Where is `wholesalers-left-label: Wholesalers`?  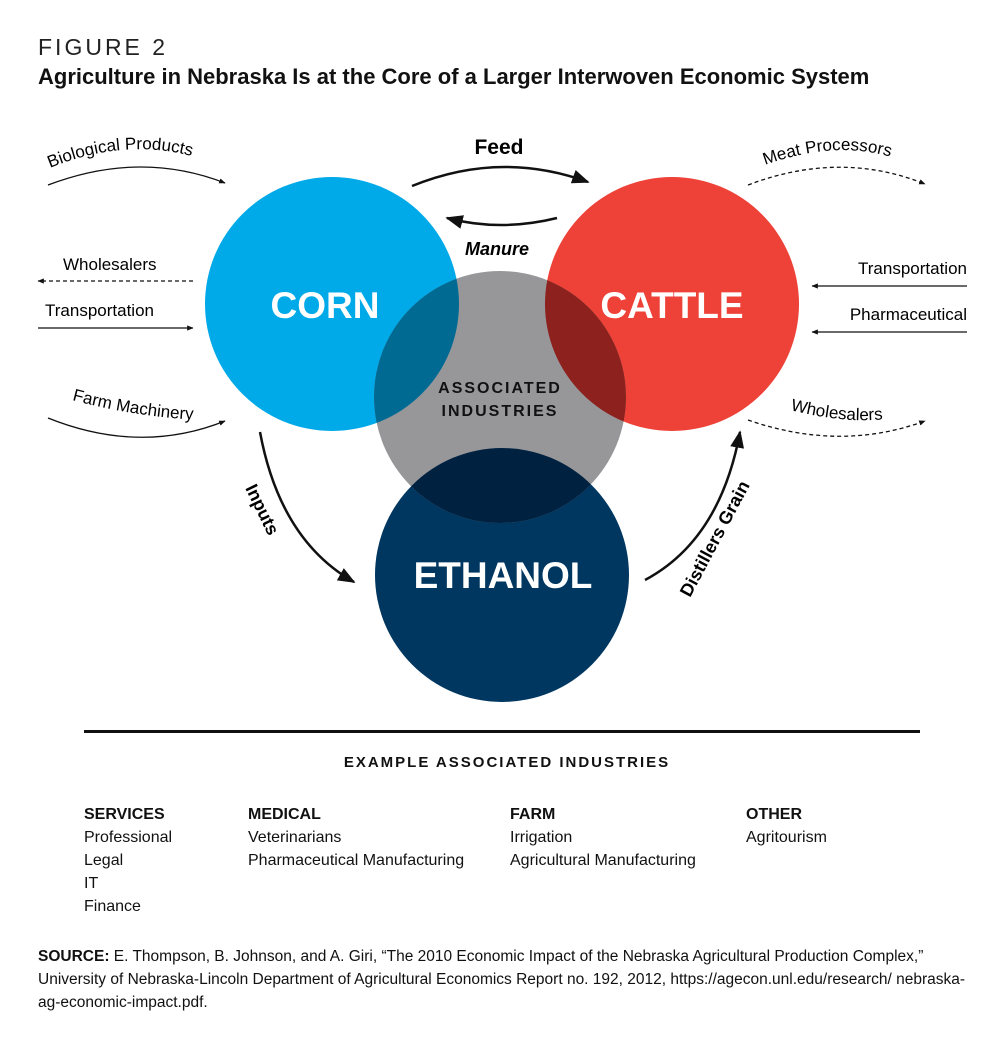 wholesalers-left-label: Wholesalers is located at coordinates (110, 264).